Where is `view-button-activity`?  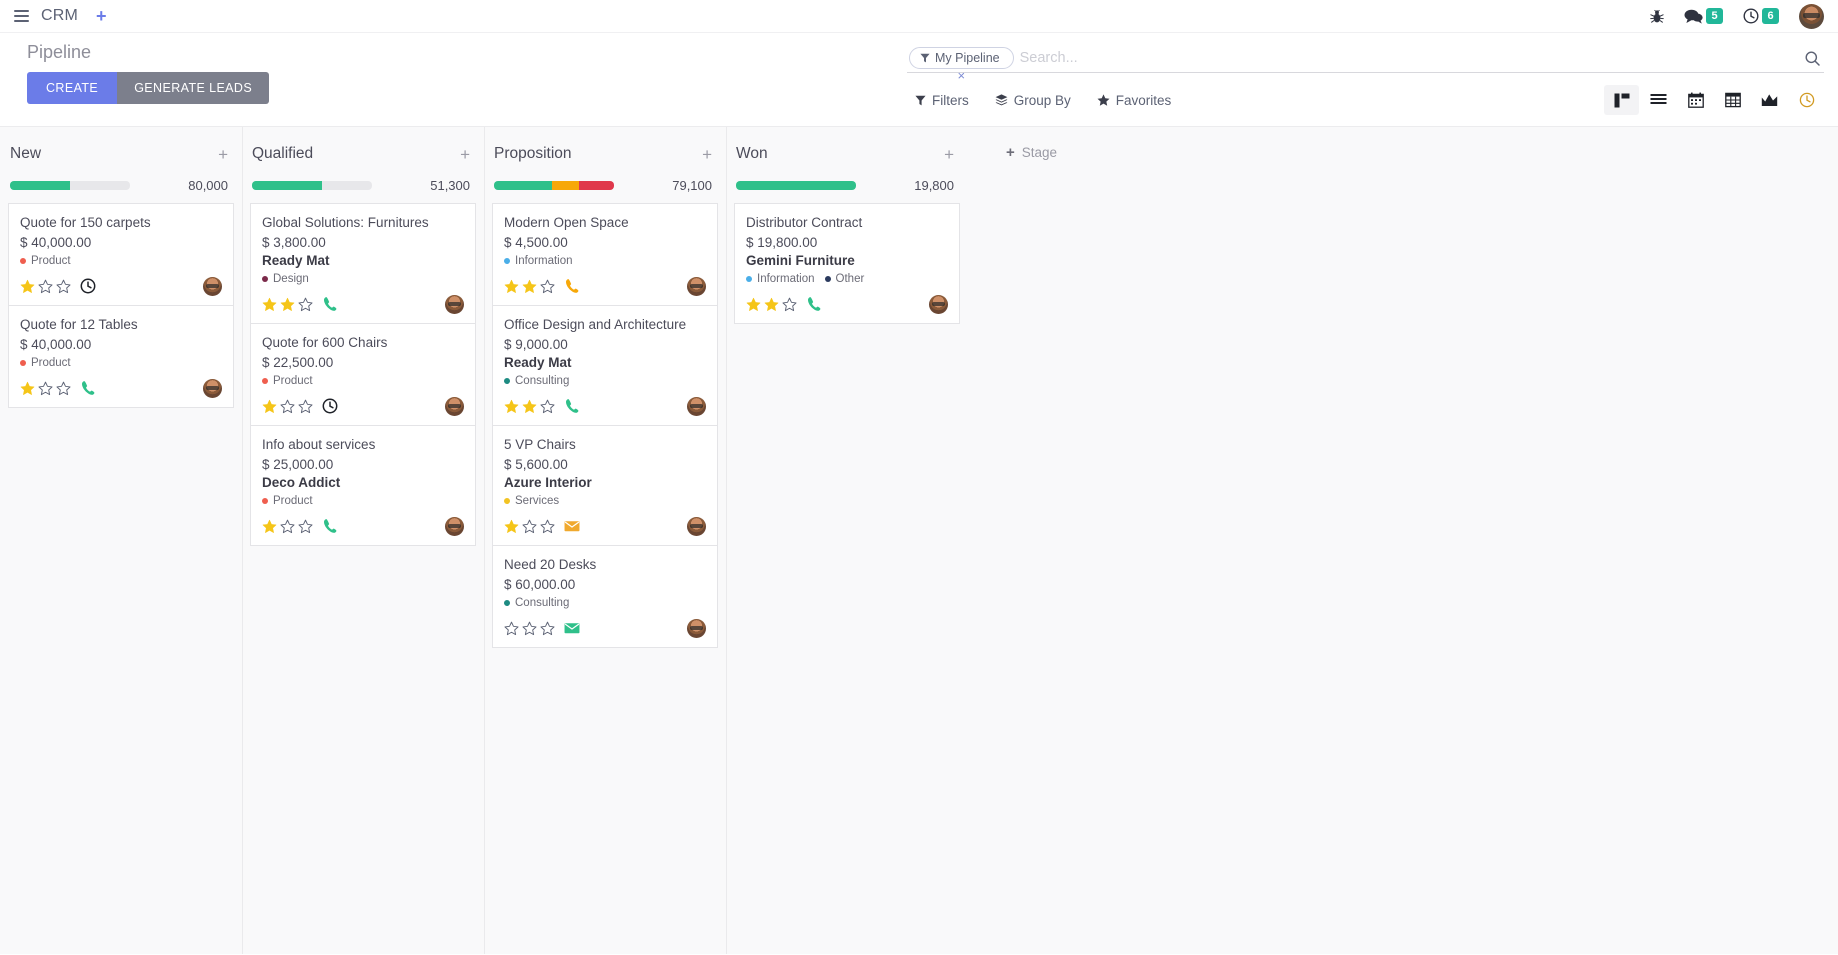 view-button-activity is located at coordinates (1806, 100).